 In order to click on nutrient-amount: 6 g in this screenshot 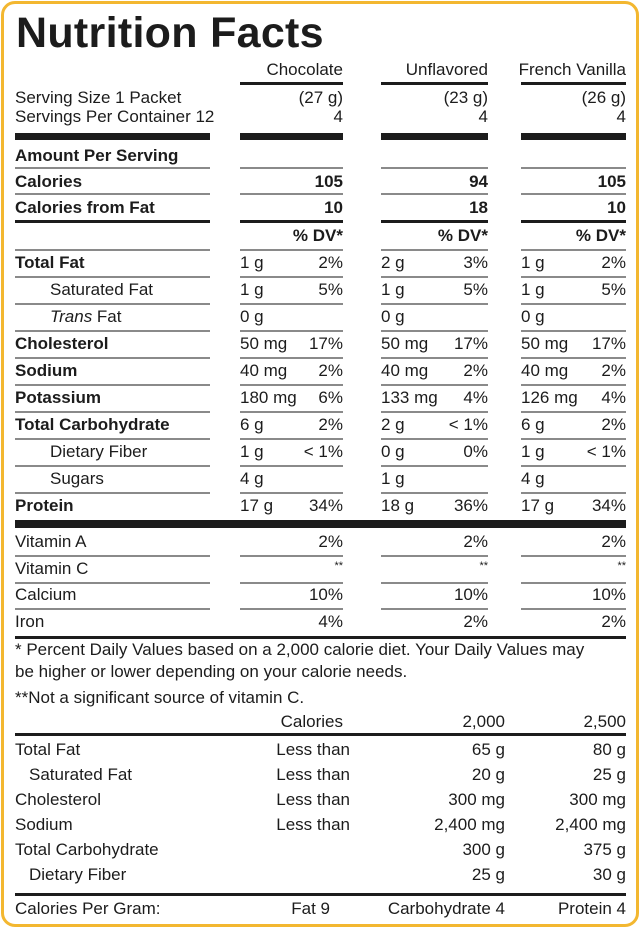, I will do `click(252, 424)`.